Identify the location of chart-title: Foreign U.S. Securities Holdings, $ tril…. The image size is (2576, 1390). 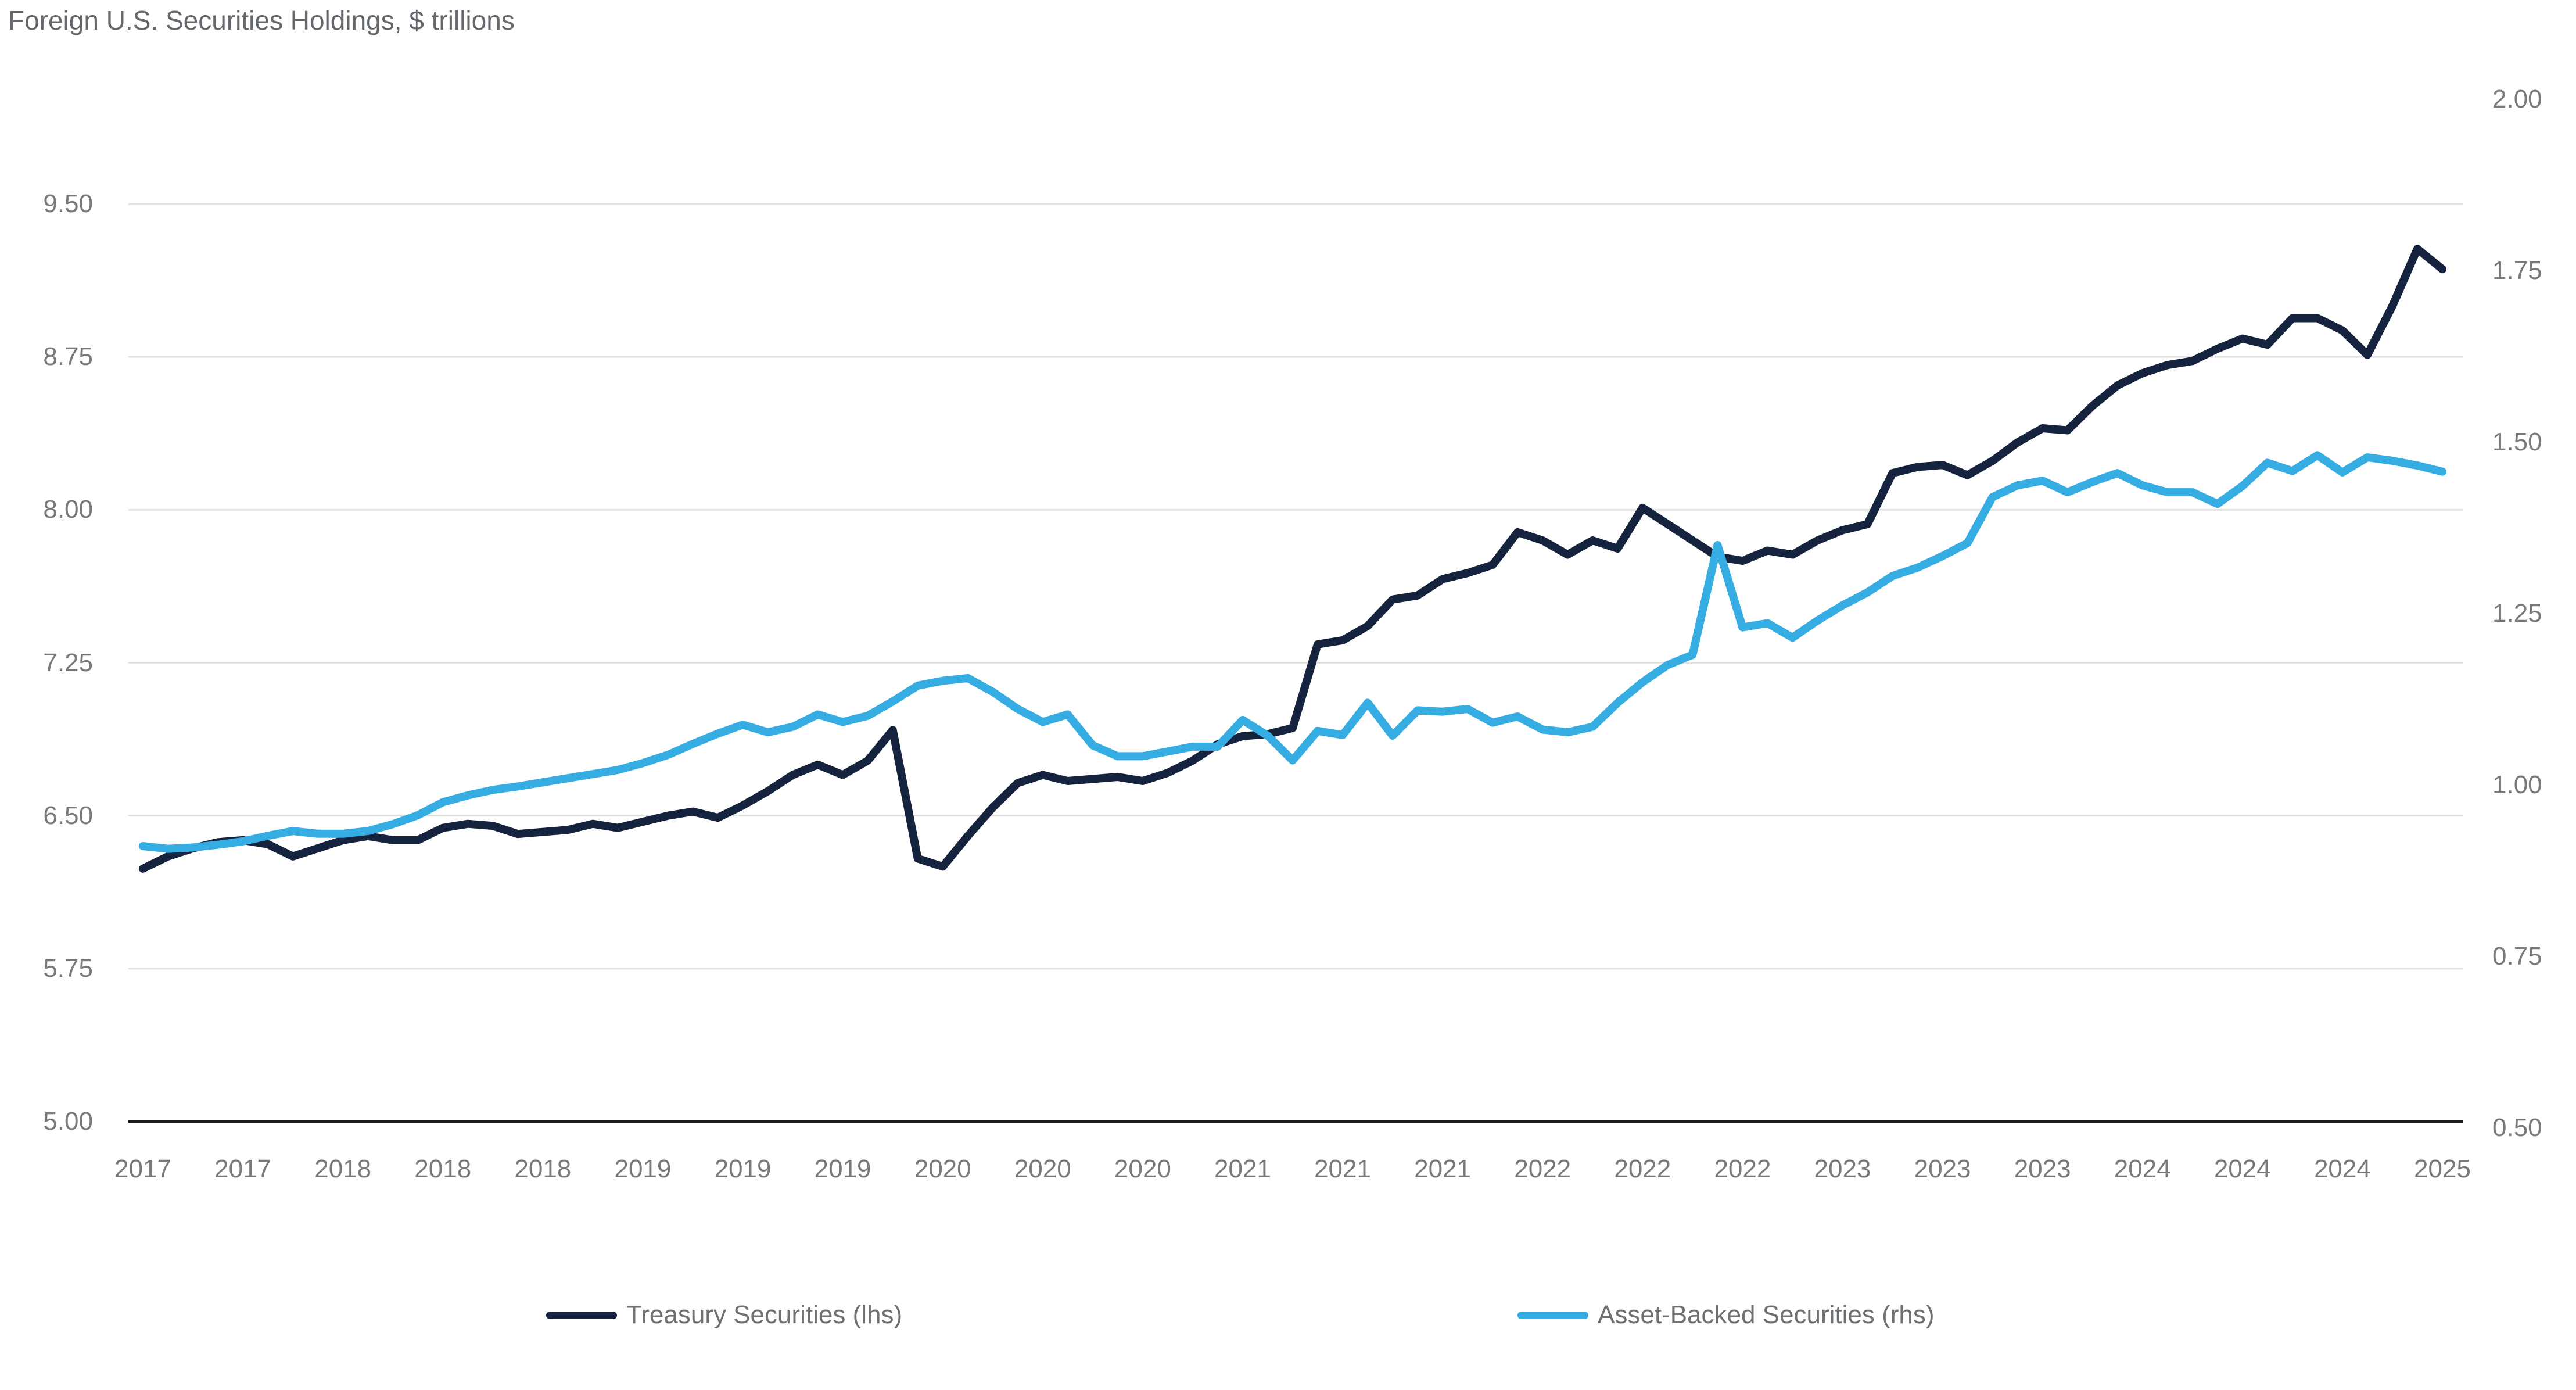
(261, 20).